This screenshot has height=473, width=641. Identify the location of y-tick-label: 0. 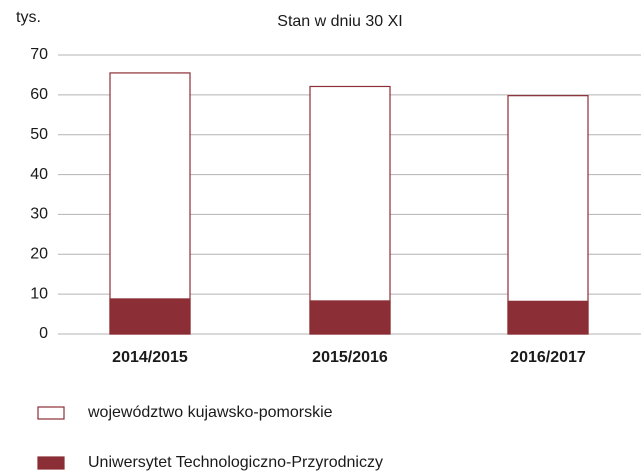
(43, 333).